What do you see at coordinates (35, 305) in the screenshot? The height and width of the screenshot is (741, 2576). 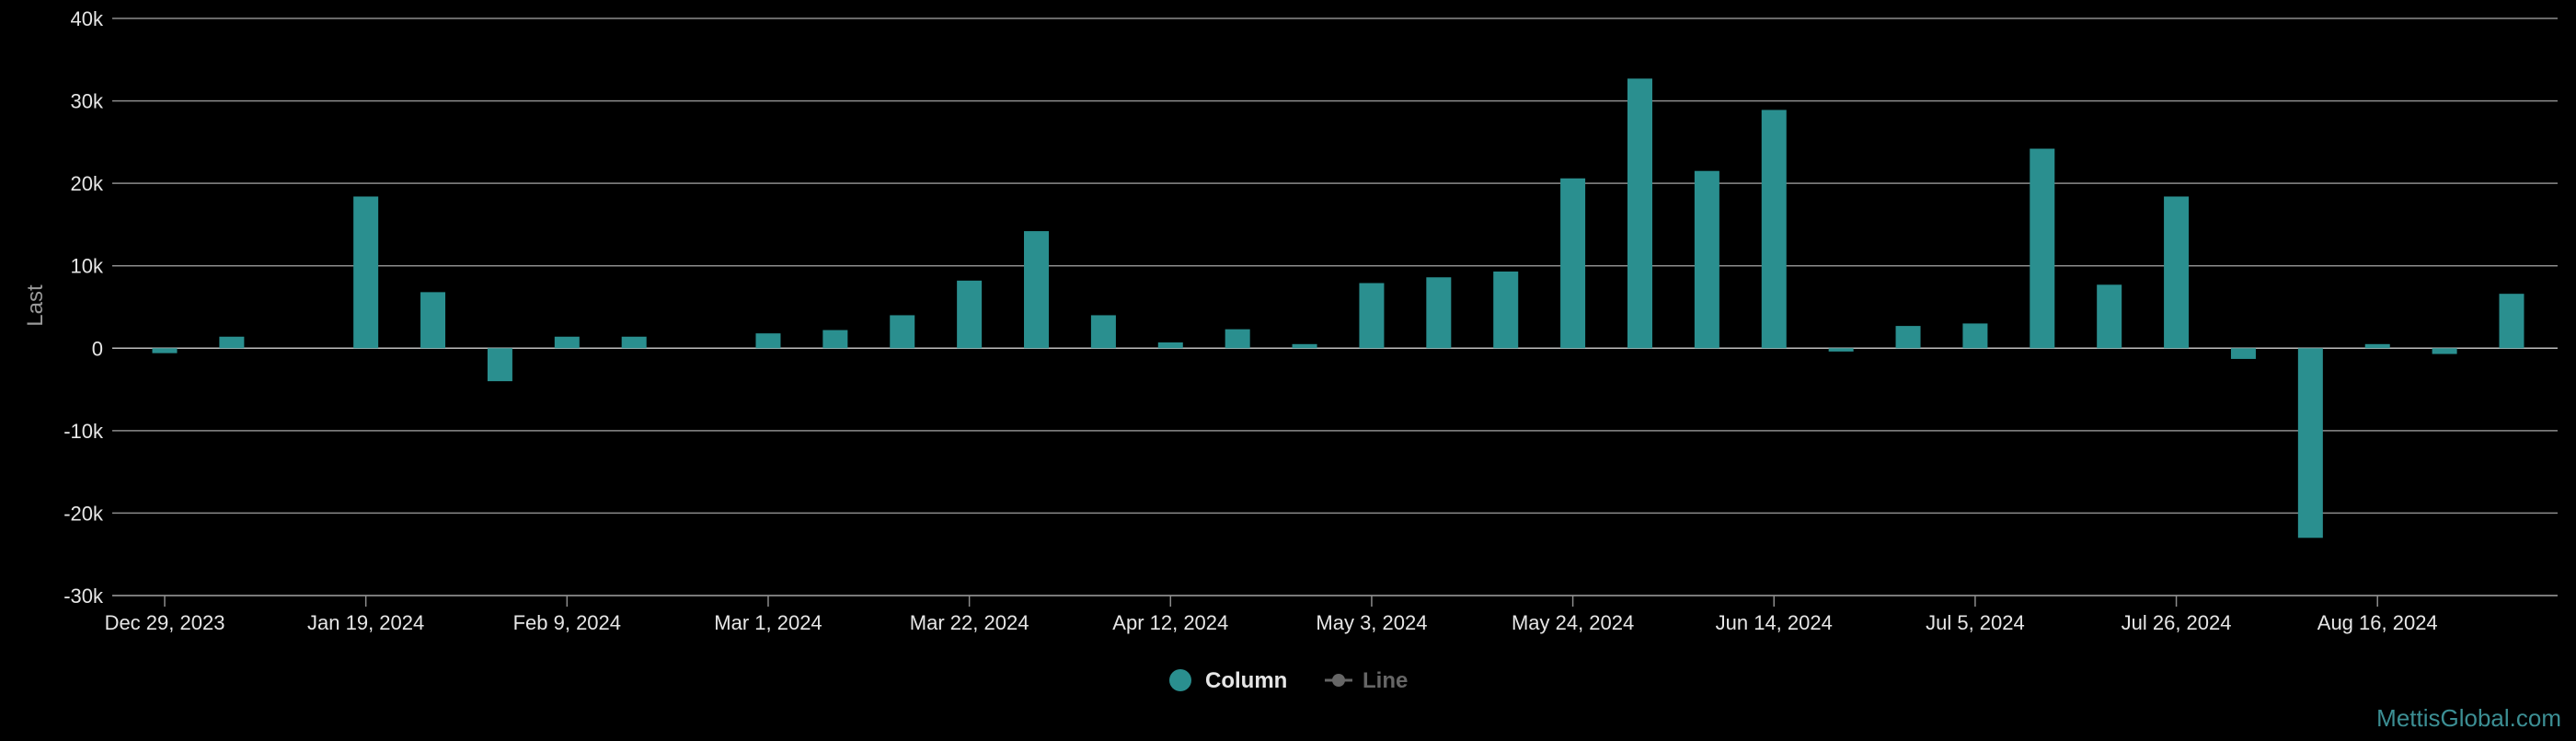 I see `y-axis-title: Last` at bounding box center [35, 305].